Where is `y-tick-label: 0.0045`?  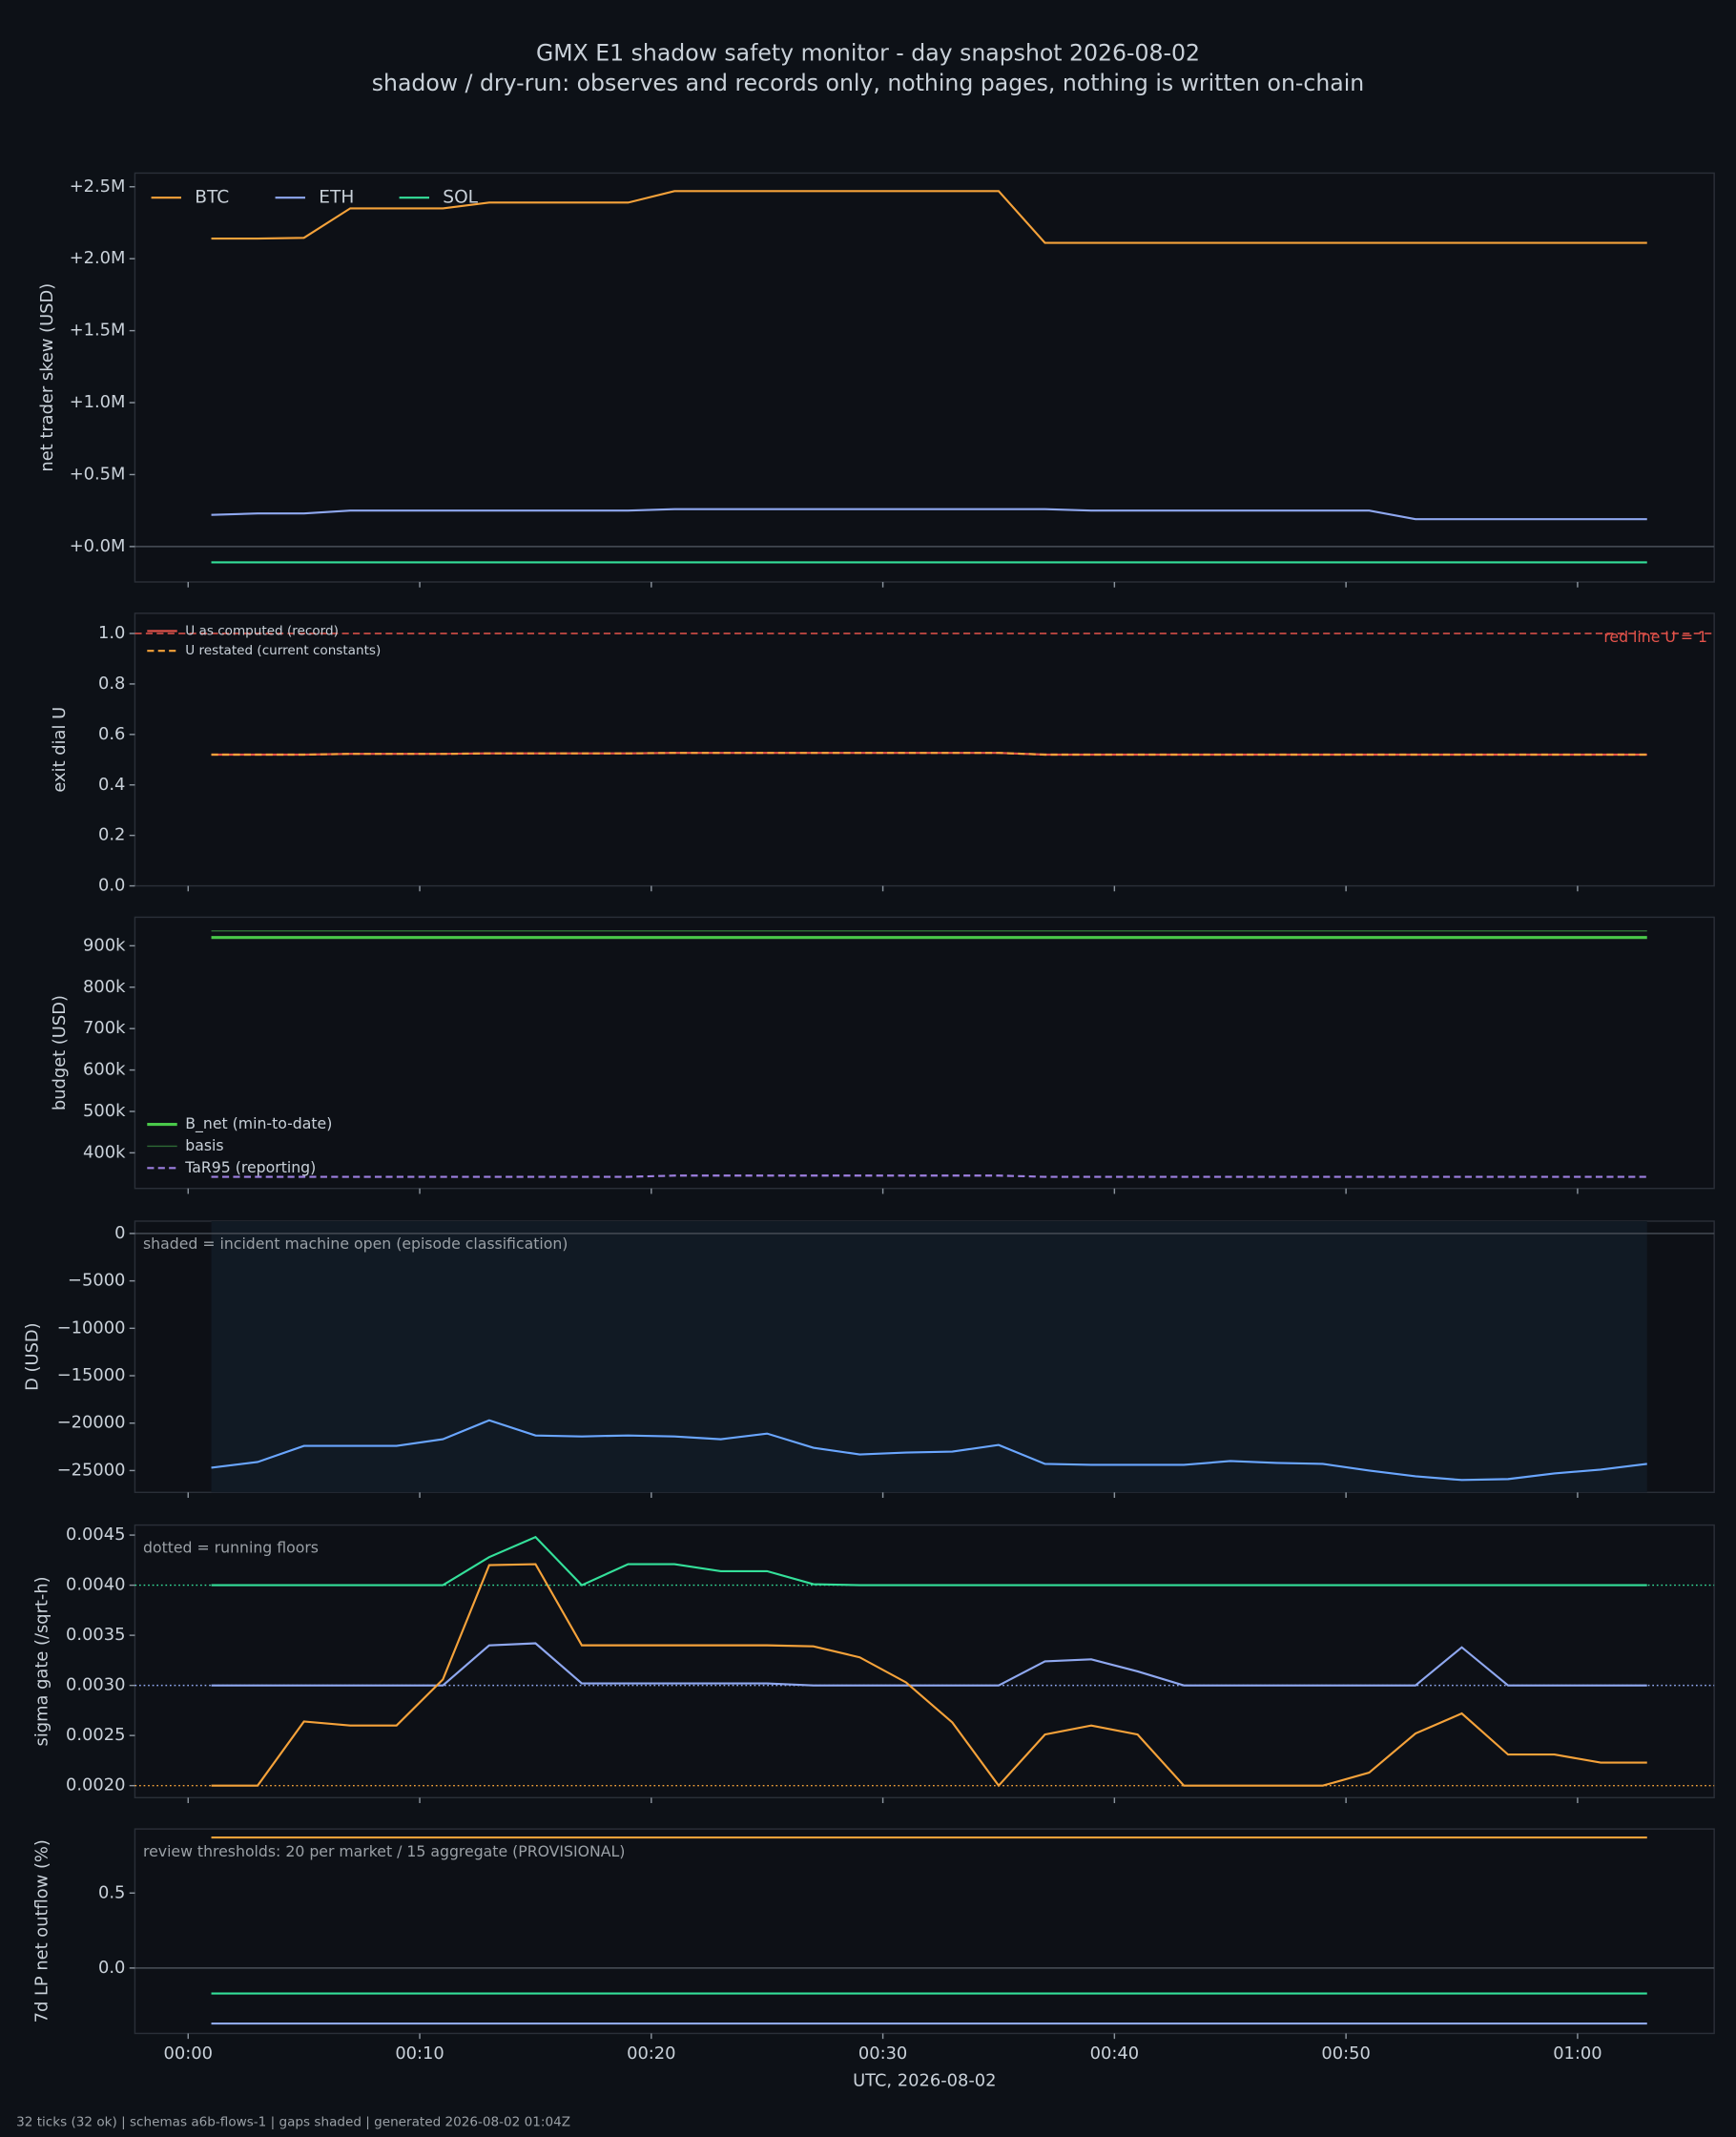
y-tick-label: 0.0045 is located at coordinates (95, 1535).